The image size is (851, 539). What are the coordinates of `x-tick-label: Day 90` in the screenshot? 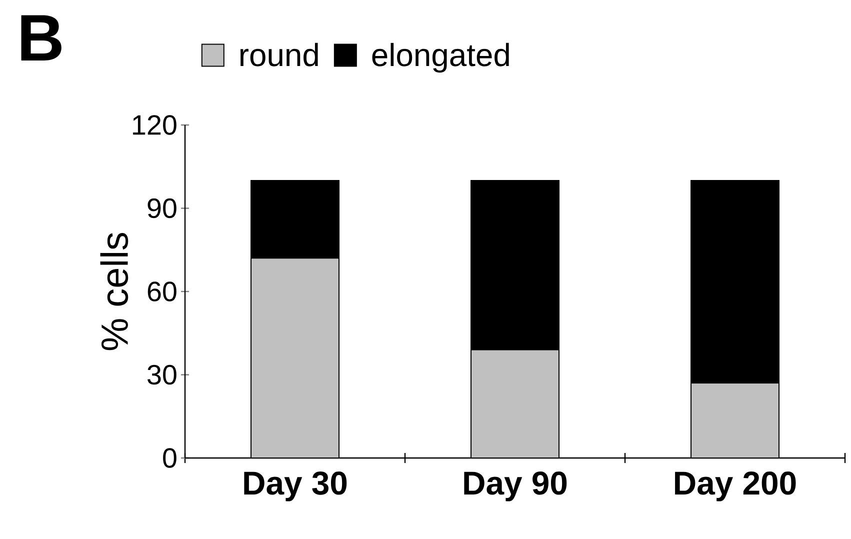 It's located at (515, 487).